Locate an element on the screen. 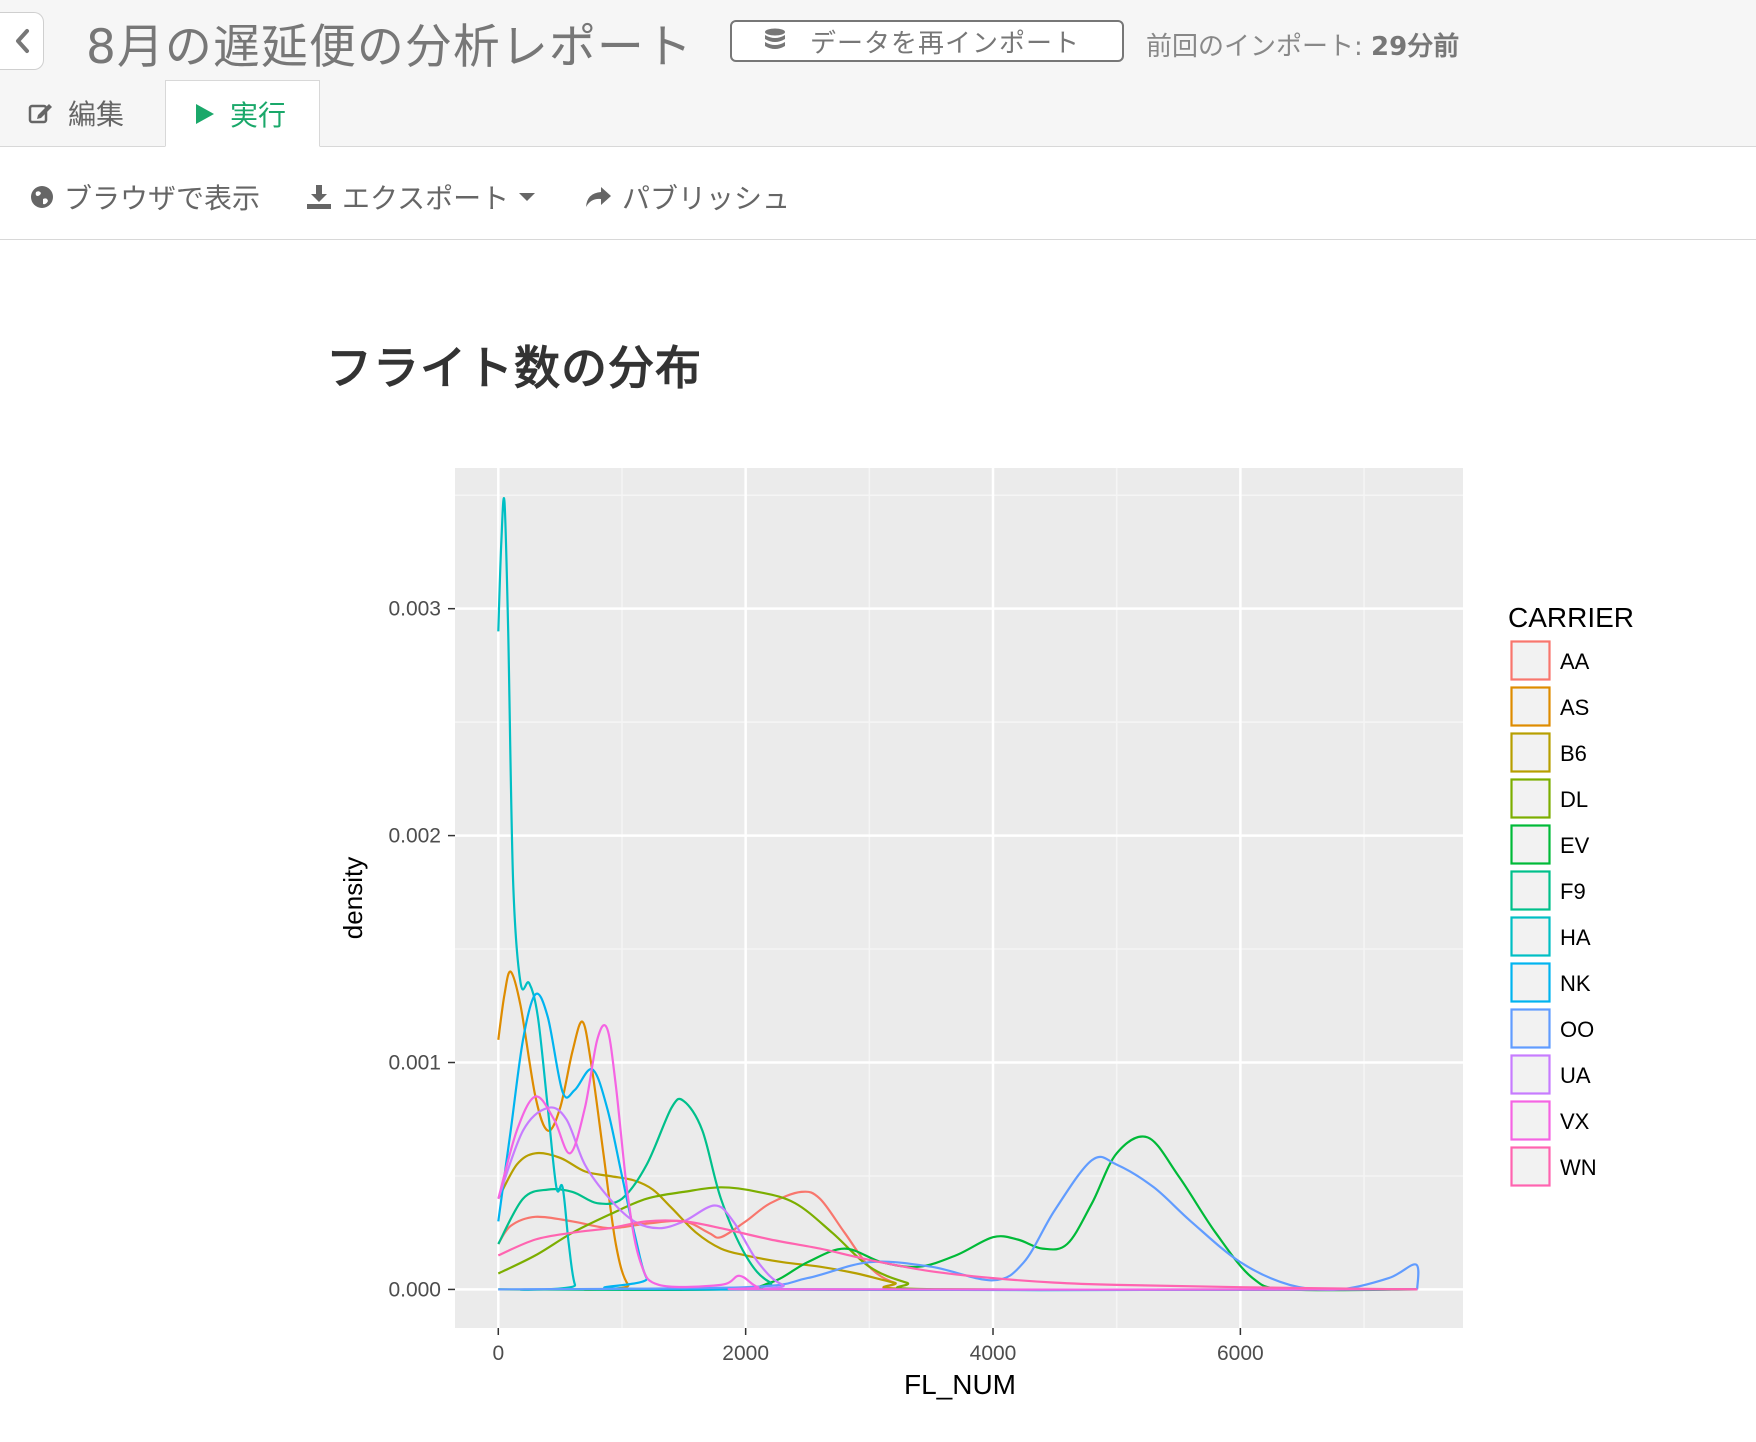  legend-key-dl is located at coordinates (1530, 798).